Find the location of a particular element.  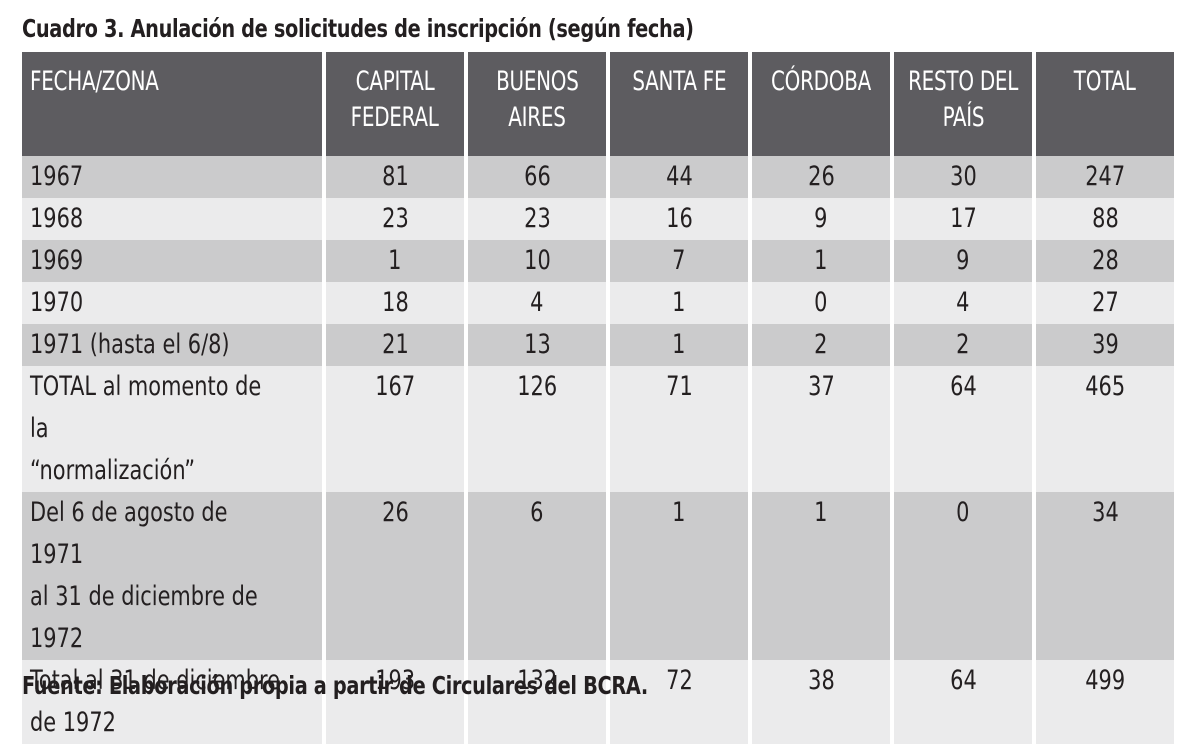

cell-capital-federal: 18 is located at coordinates (395, 303).